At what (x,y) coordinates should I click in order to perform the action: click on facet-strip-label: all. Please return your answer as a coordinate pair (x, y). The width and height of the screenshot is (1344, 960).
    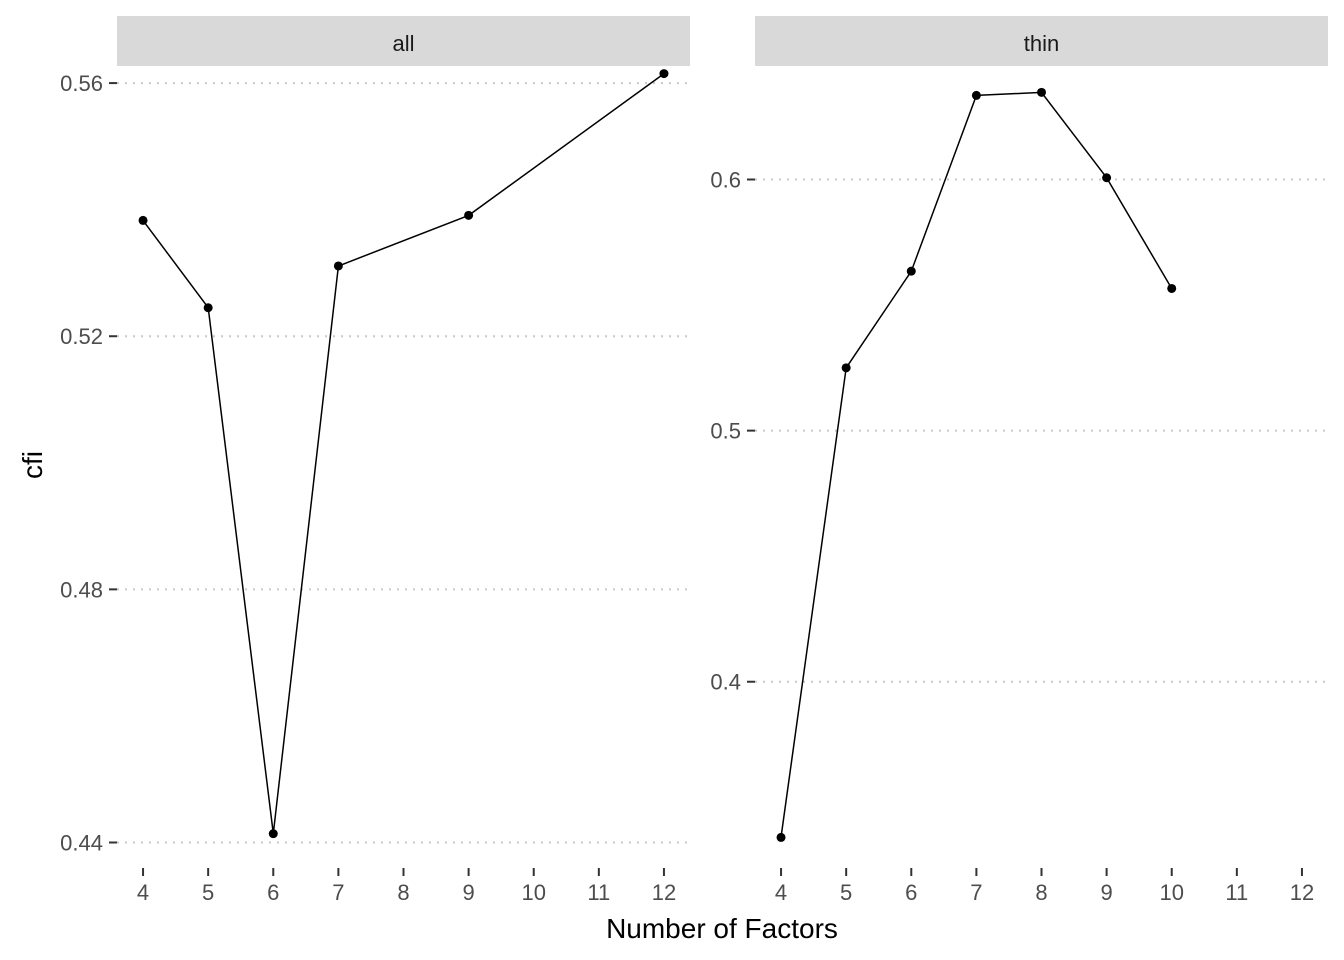
    Looking at the image, I should click on (403, 43).